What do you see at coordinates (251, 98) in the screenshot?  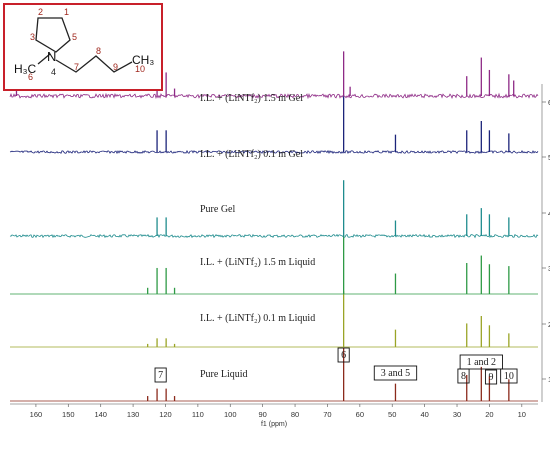 I see `series-label-6: I.L. + (LiNTf₂) 1.5 m Gel` at bounding box center [251, 98].